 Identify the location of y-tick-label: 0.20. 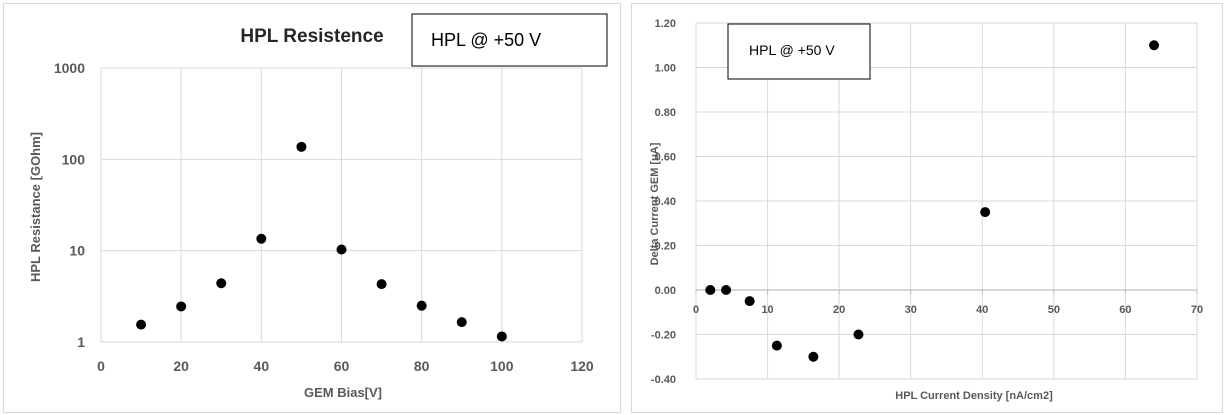
(665, 247).